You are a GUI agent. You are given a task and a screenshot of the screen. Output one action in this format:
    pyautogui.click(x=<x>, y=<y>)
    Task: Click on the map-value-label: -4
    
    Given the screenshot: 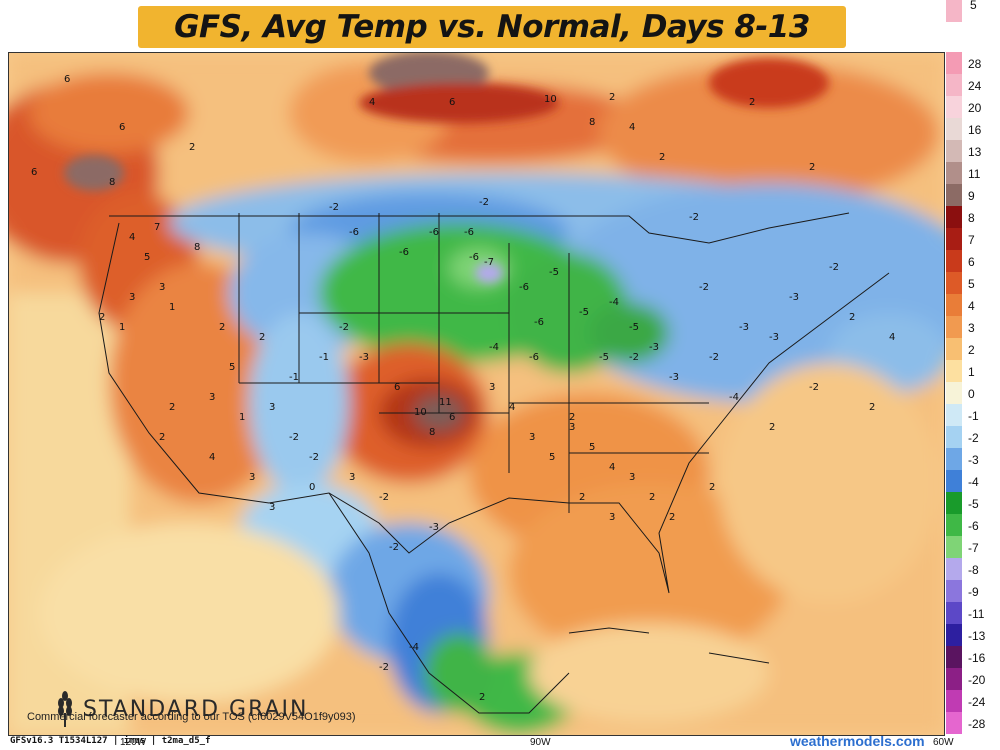 What is the action you would take?
    pyautogui.click(x=614, y=302)
    